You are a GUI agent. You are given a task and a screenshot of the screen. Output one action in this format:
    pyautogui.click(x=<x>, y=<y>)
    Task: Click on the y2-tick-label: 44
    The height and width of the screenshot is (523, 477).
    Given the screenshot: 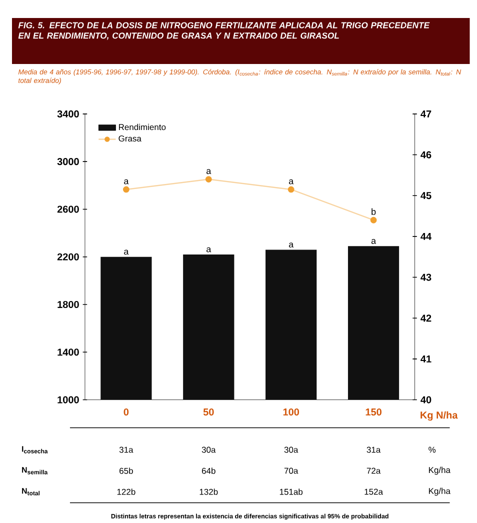 What is the action you would take?
    pyautogui.click(x=426, y=236)
    